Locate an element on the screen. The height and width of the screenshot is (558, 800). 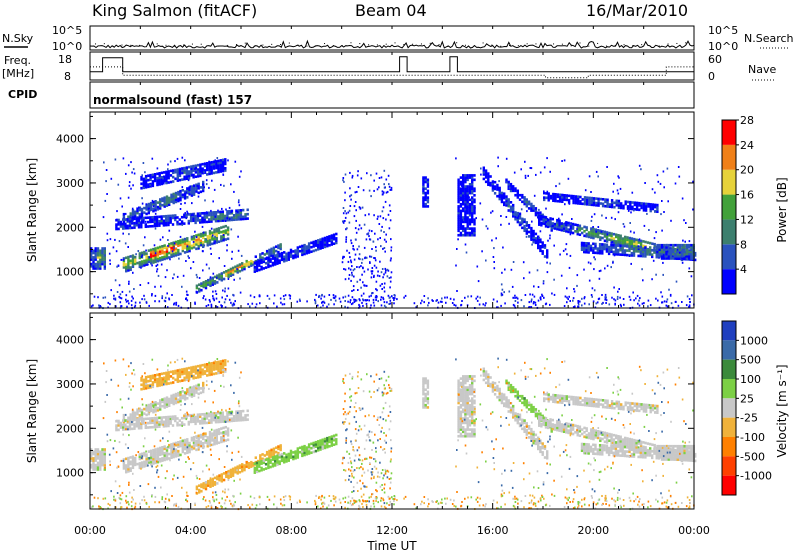
cpid-panel: CPID normalsound (fast) 157 is located at coordinates (351, 95).